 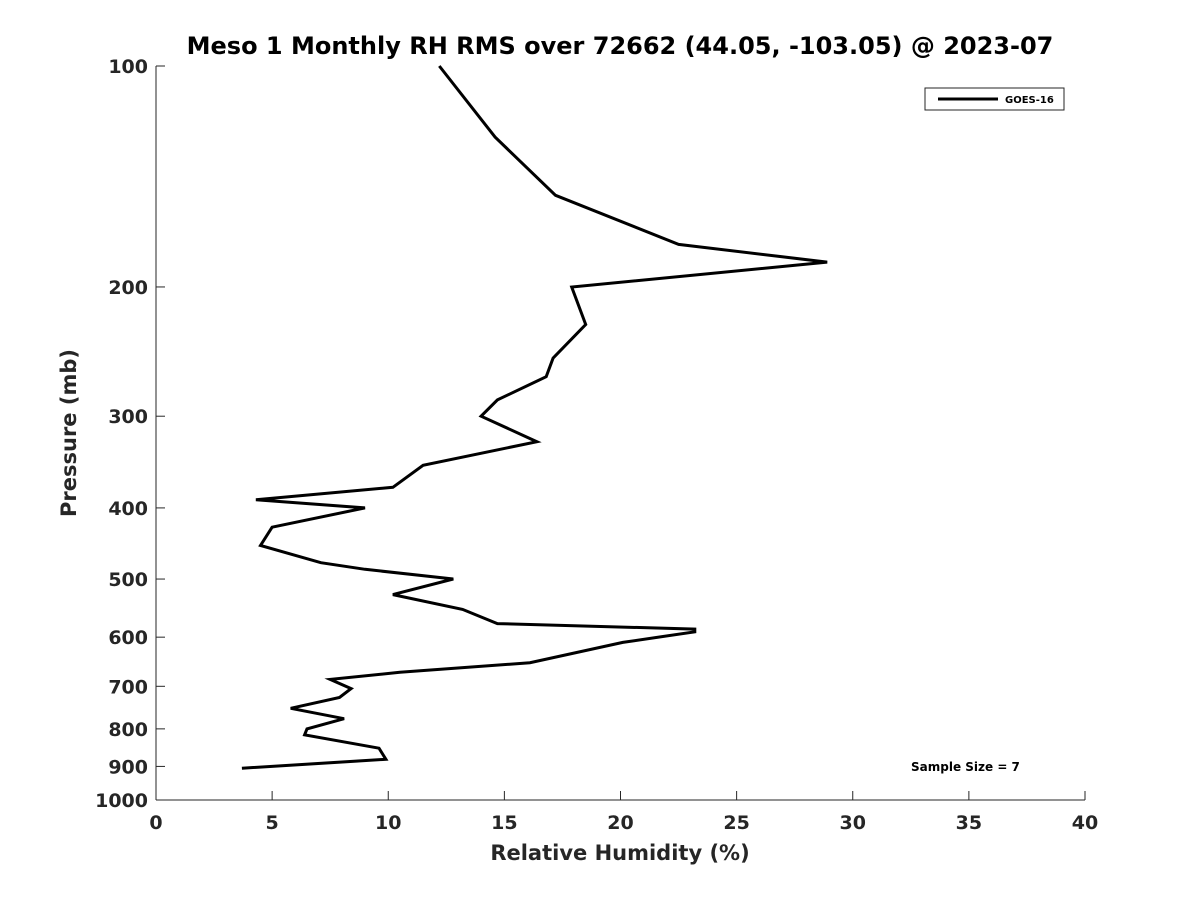 I want to click on y-tick-label: 900, so click(x=128, y=767).